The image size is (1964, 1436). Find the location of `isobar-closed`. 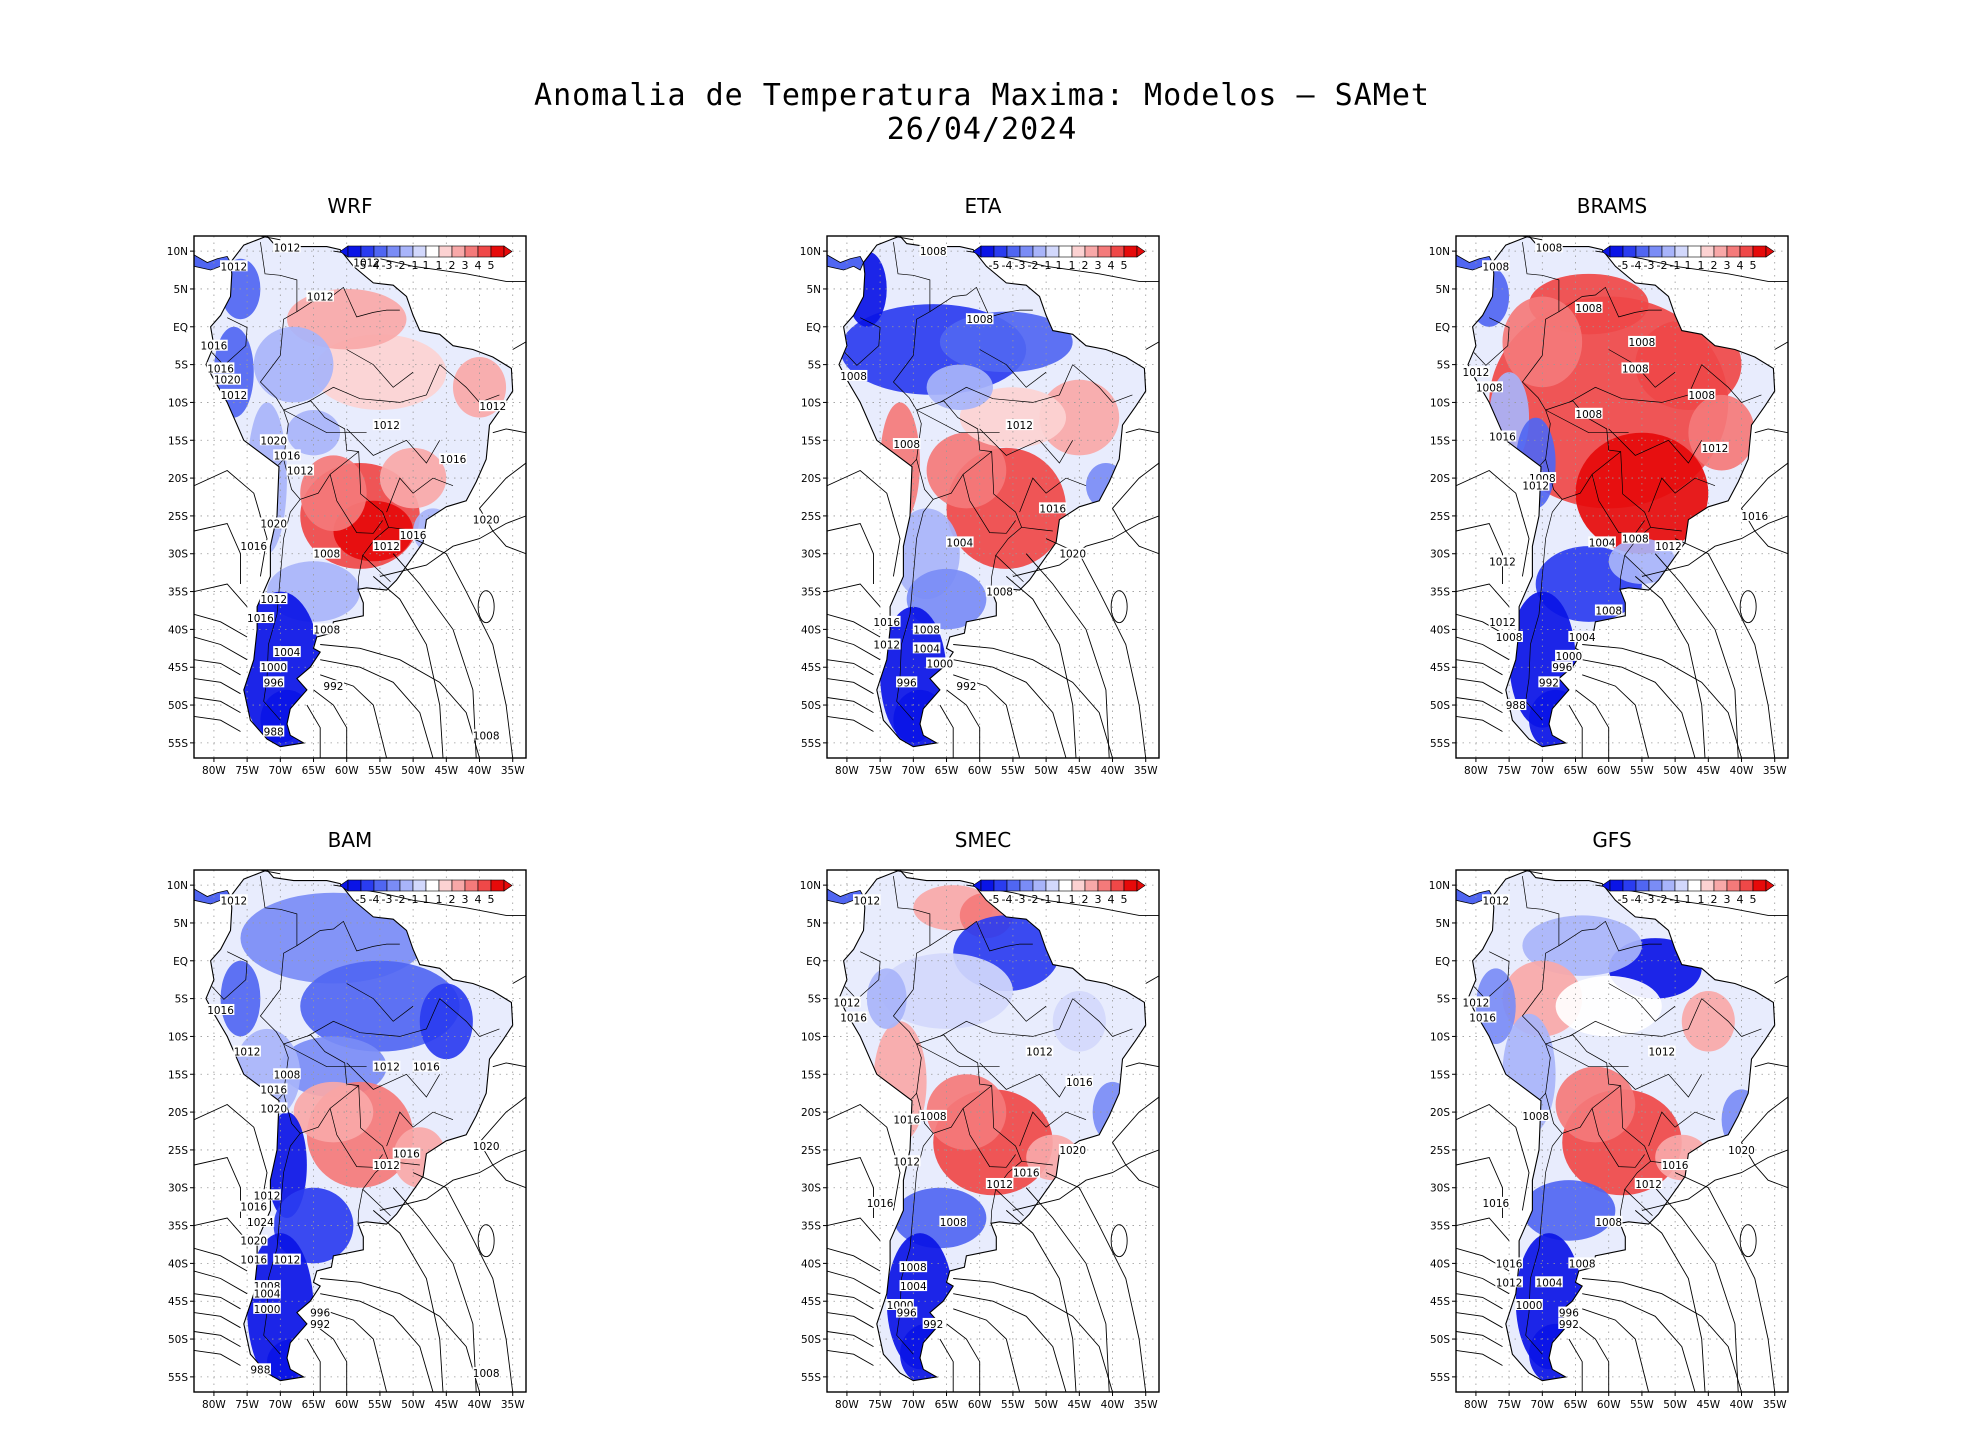

isobar-closed is located at coordinates (1748, 1241).